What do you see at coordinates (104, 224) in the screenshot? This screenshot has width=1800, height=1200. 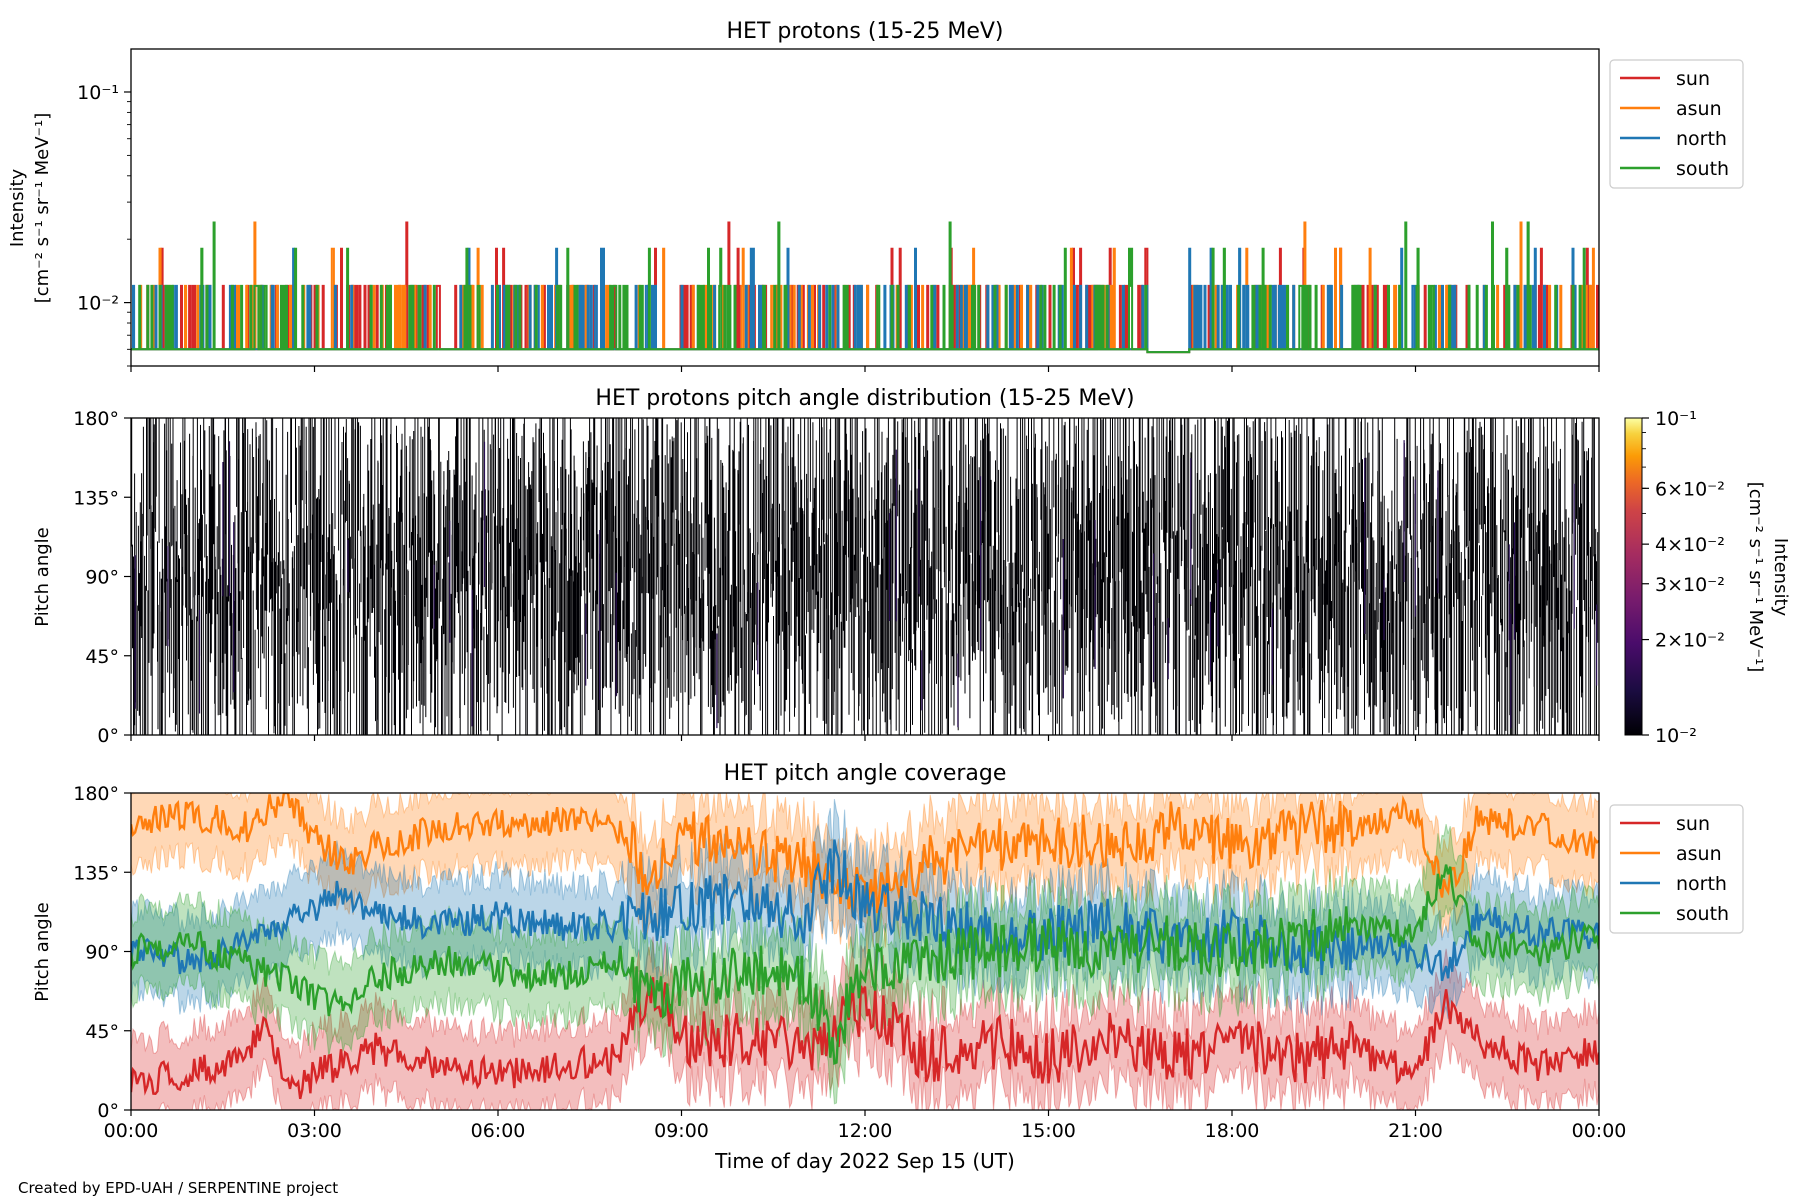 I see `panel1-yaxis: 10⁻¹ 10⁻²` at bounding box center [104, 224].